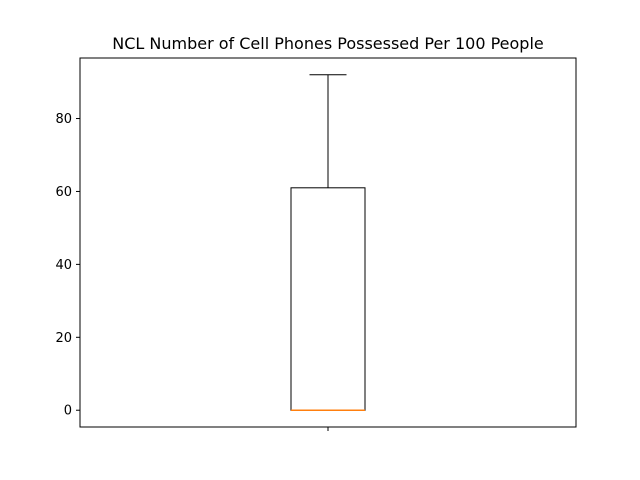 This screenshot has width=640, height=480. Describe the element at coordinates (68, 411) in the screenshot. I see `y-tick-label: 0` at that location.